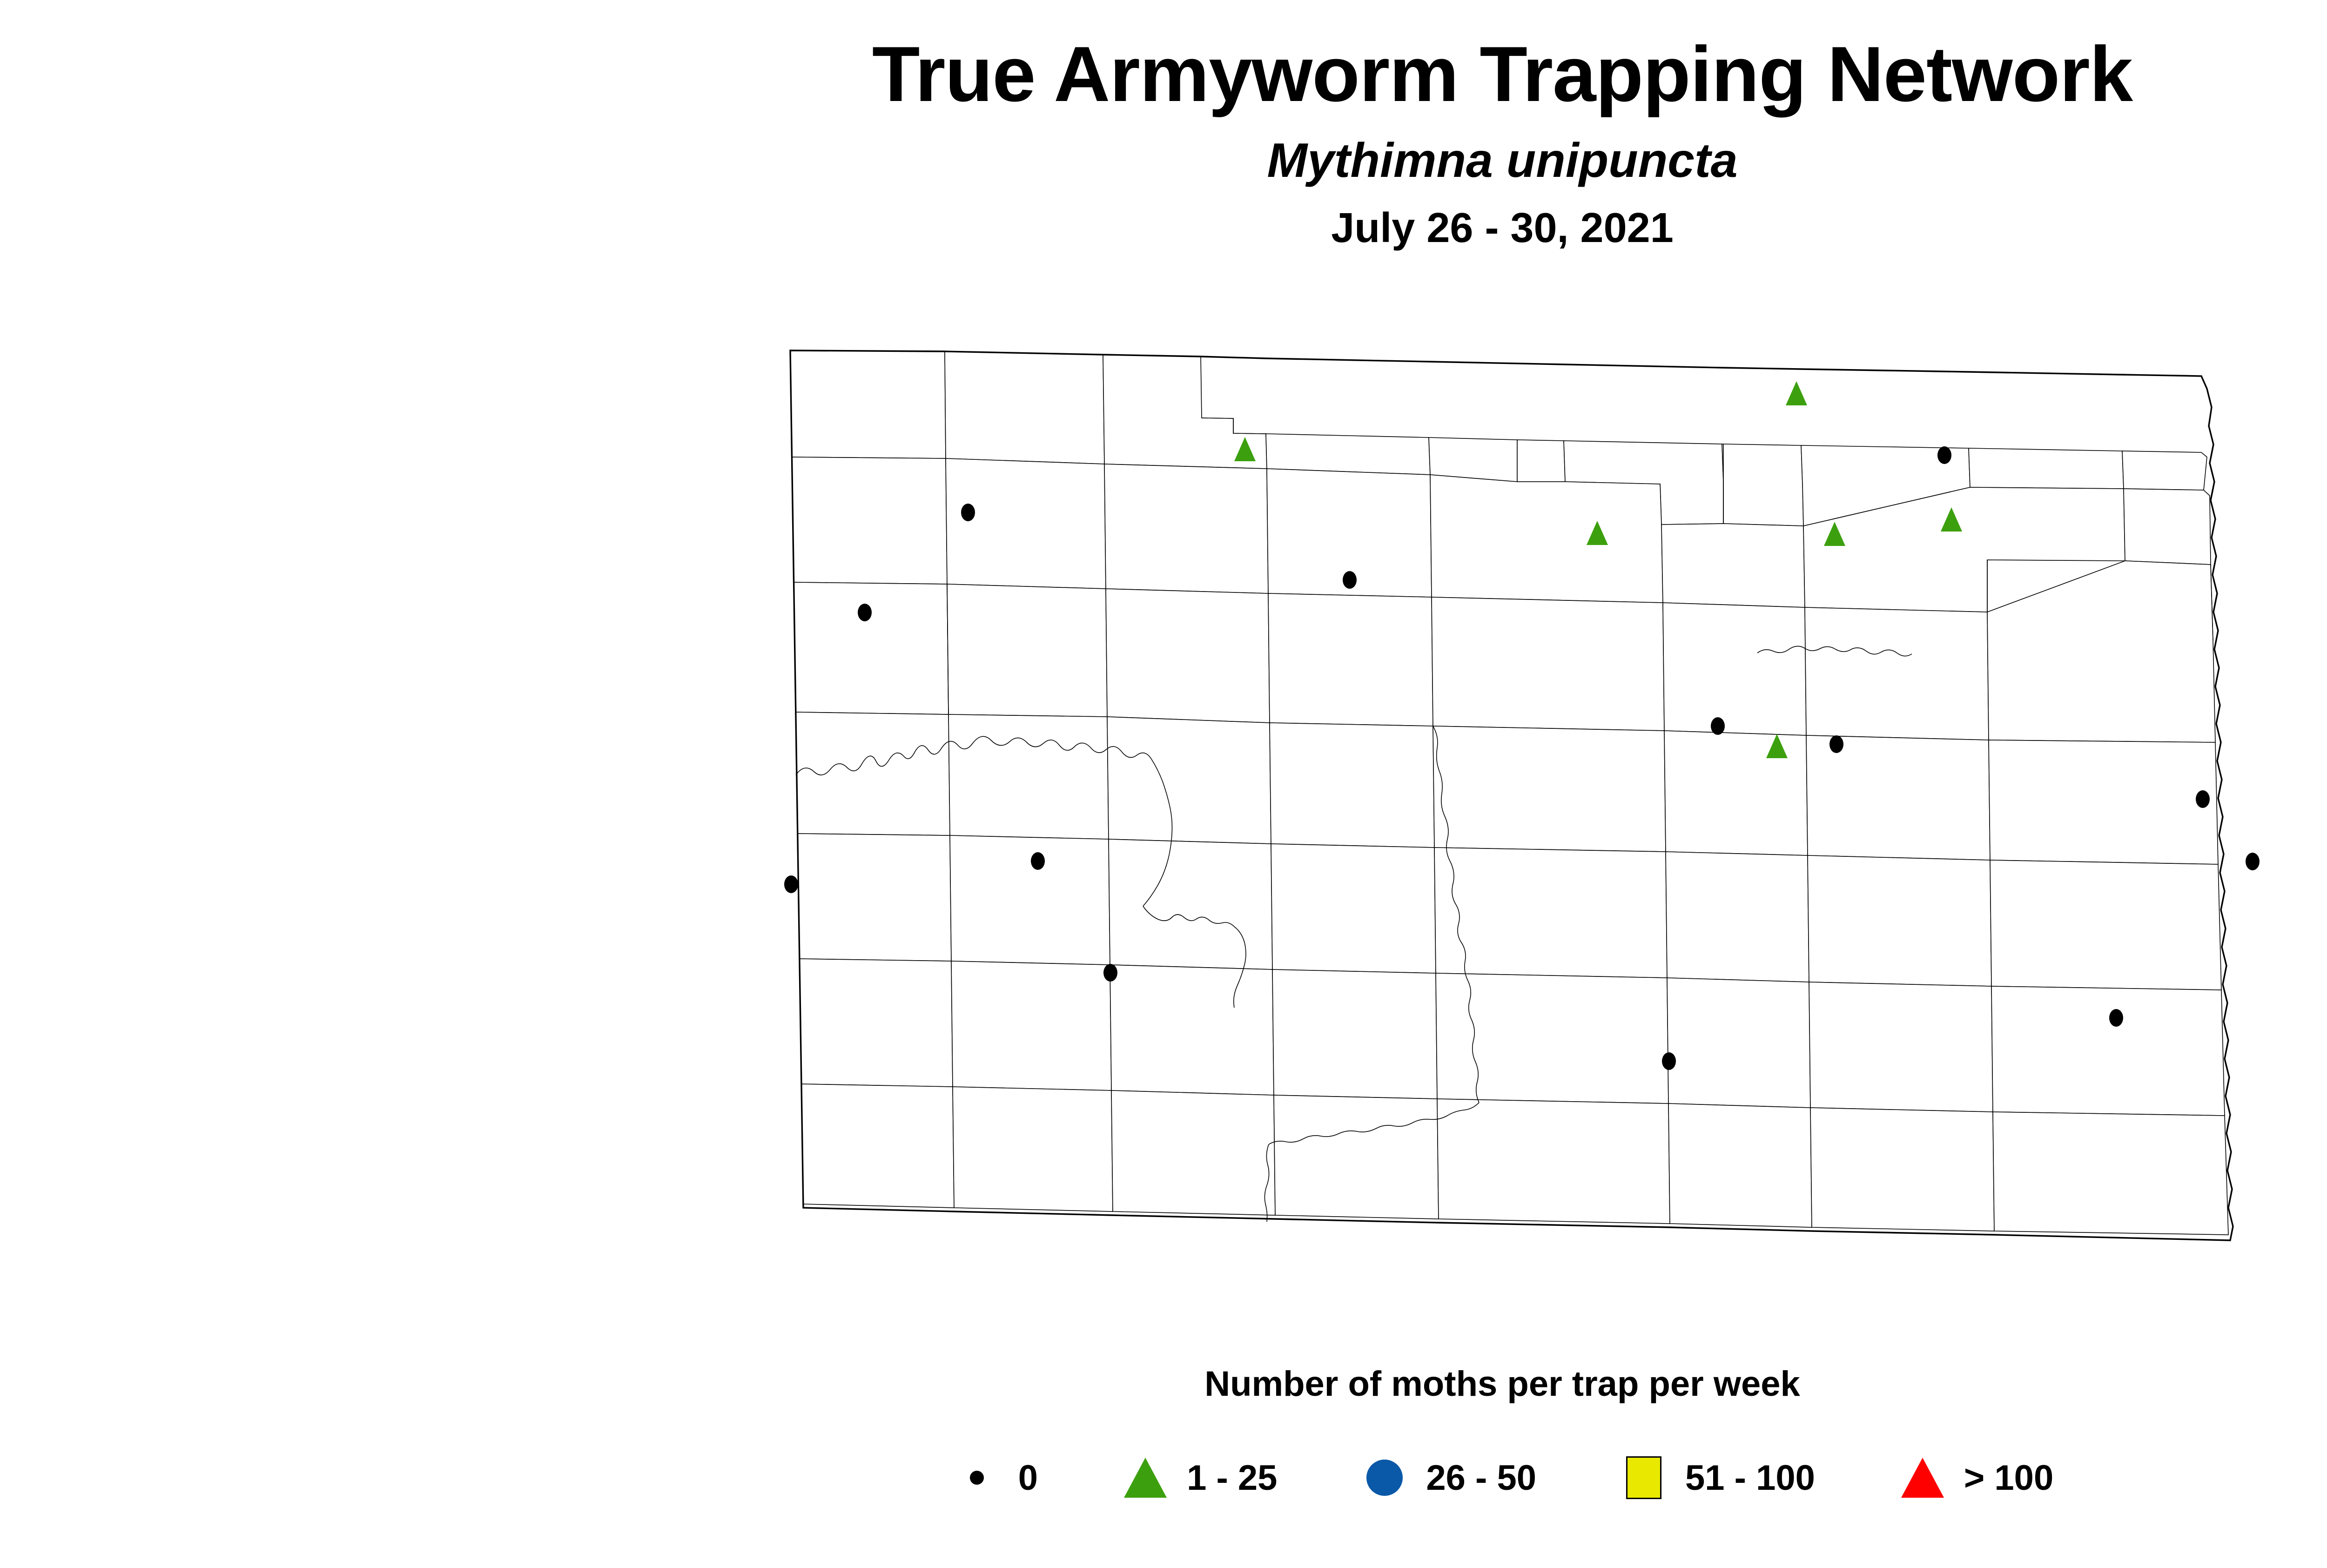 This screenshot has height=1568, width=2327. I want to click on yellow-square-icon, so click(1643, 1477).